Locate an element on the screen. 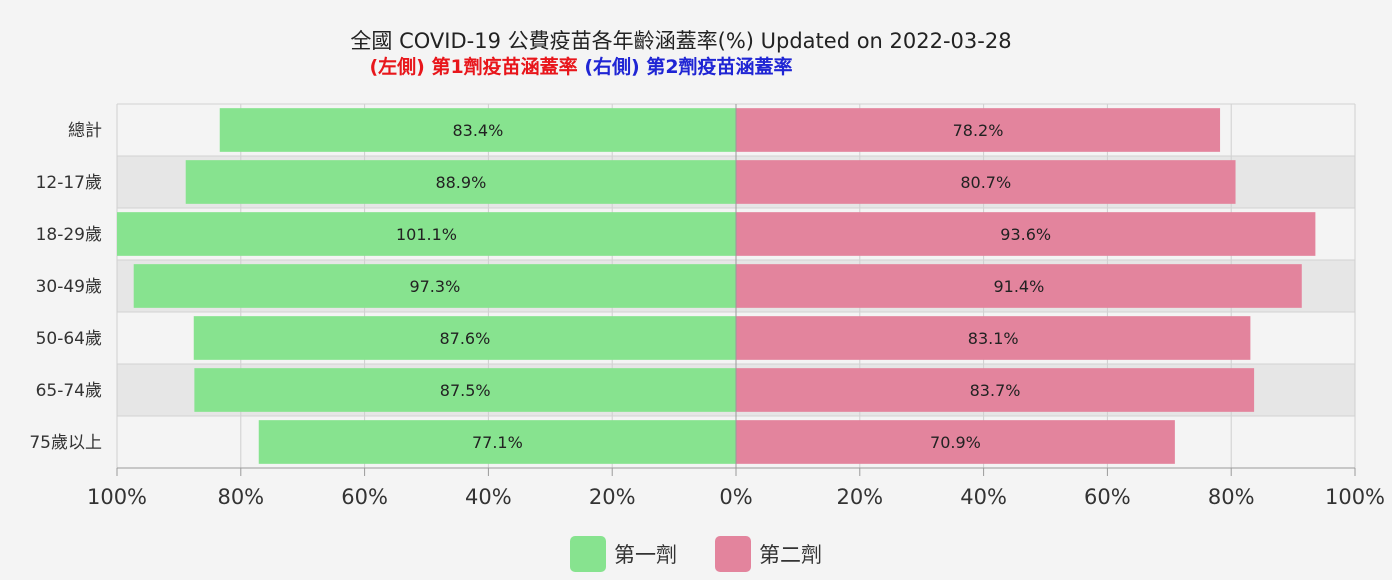  subtitle-left-text: 第1劑疫苗涵蓋率 is located at coordinates (504, 67).